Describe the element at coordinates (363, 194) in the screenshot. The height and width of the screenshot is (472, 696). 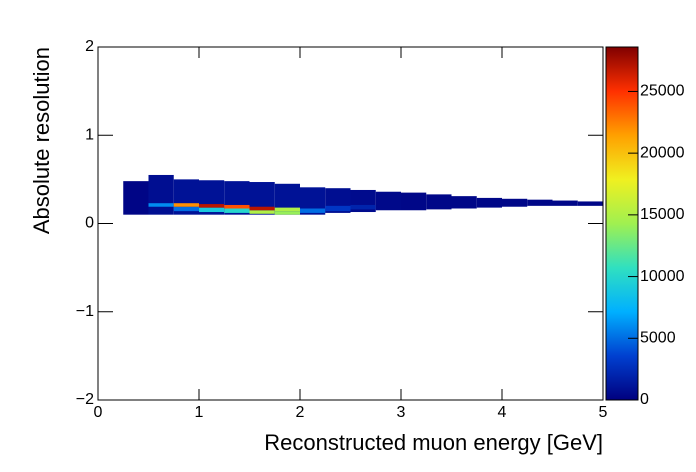
I see `heatmap` at that location.